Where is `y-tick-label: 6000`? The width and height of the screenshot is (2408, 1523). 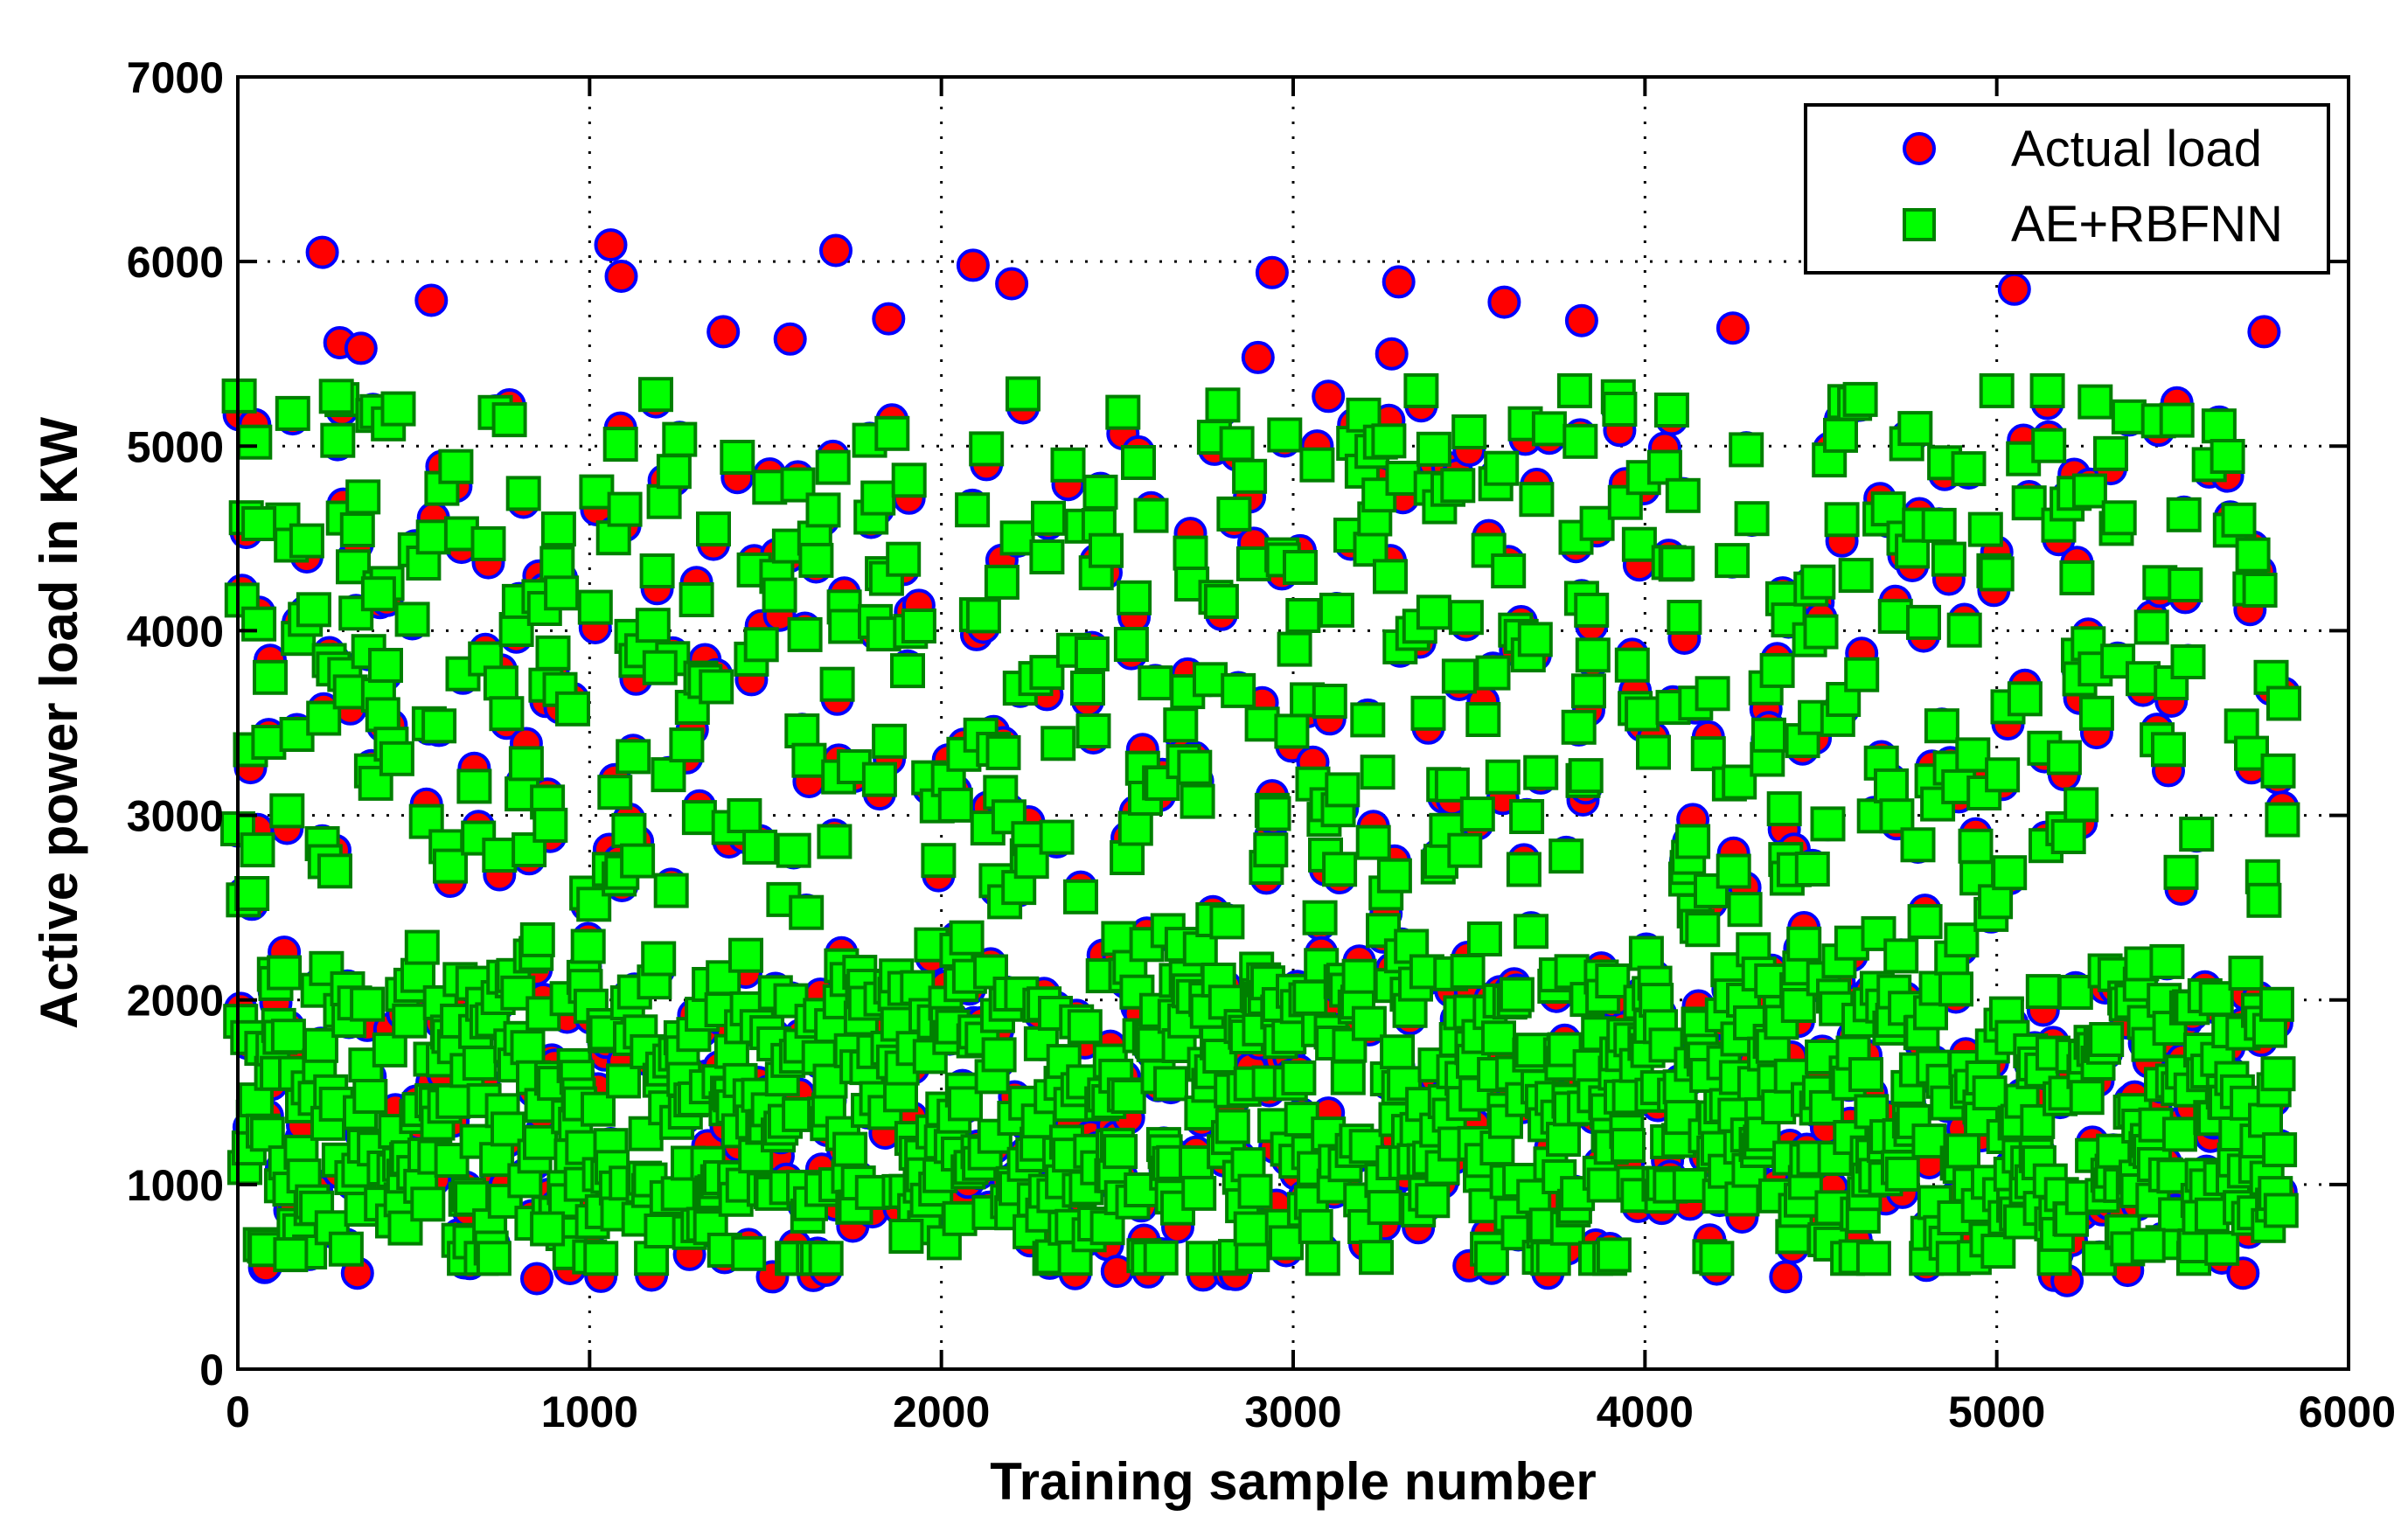 y-tick-label: 6000 is located at coordinates (175, 262).